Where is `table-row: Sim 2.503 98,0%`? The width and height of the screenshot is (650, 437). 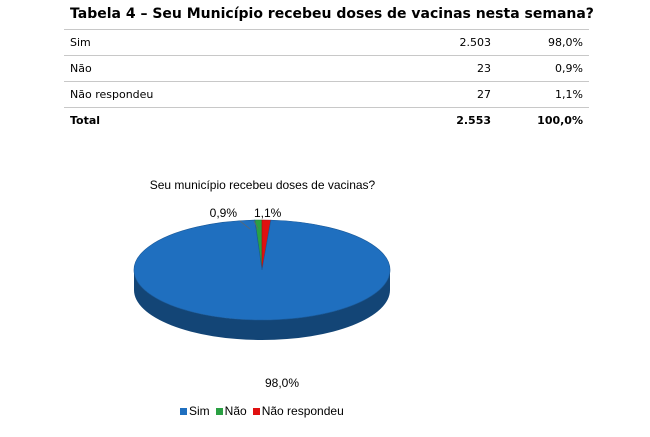 table-row: Sim 2.503 98,0% is located at coordinates (326, 42).